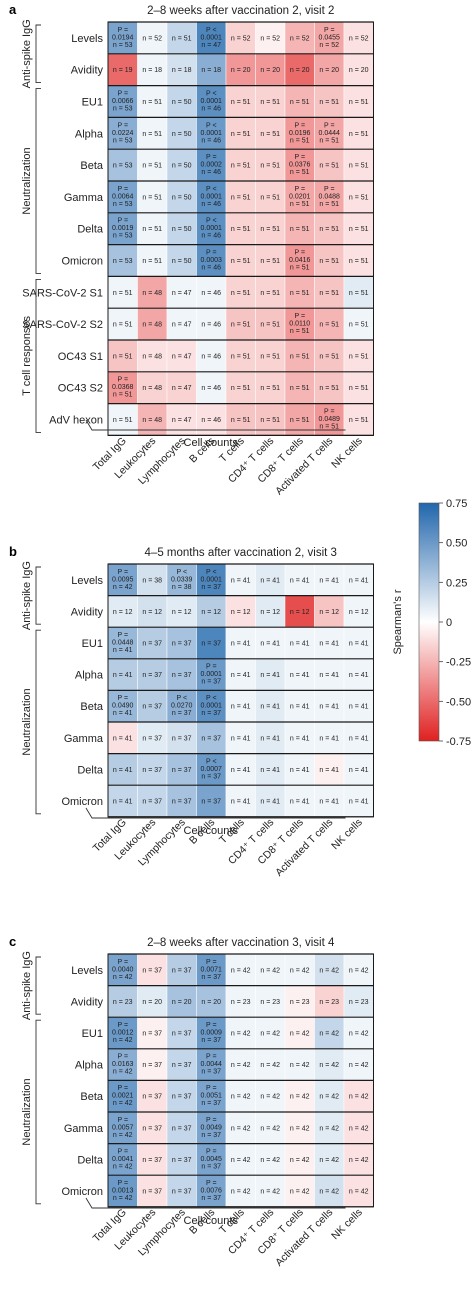 This screenshot has height=1307, width=474. I want to click on cell-pvalue: 0.0270, so click(182, 706).